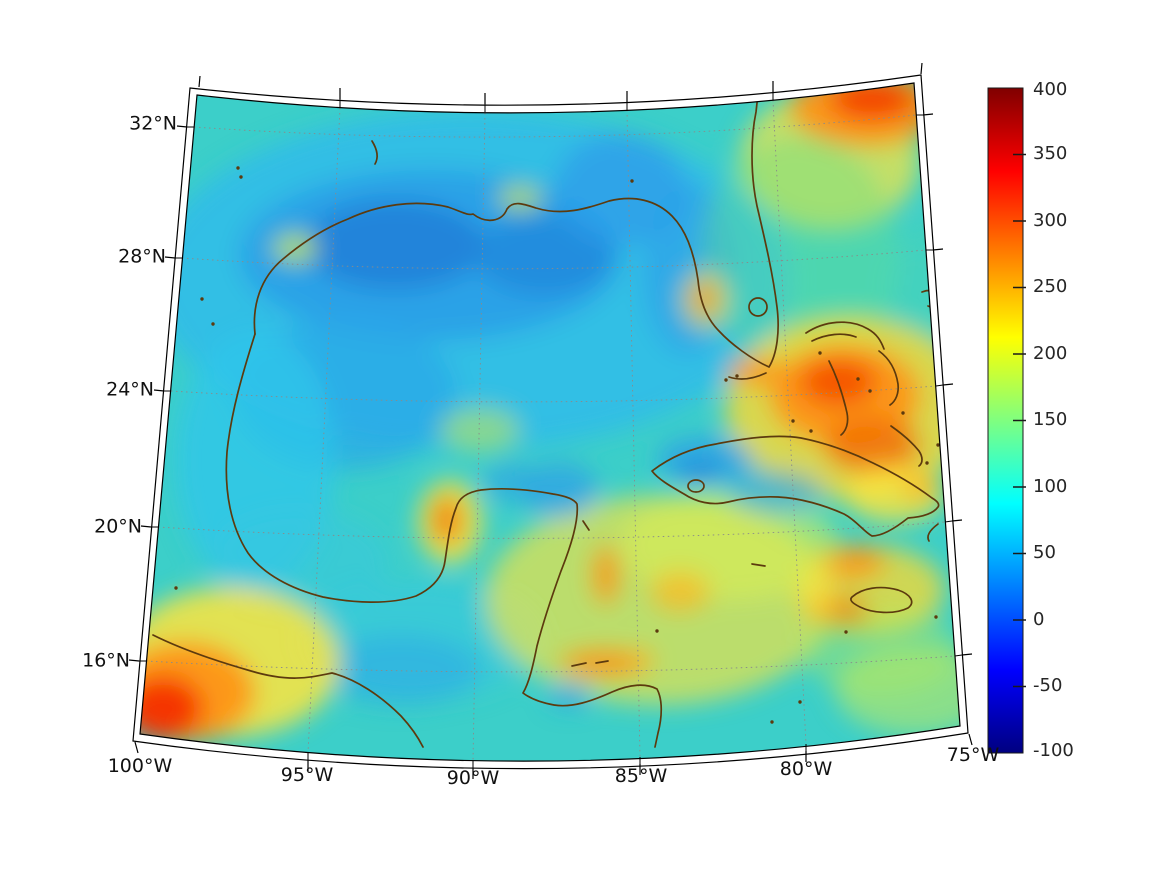 The width and height of the screenshot is (1167, 875). Describe the element at coordinates (586, 525) in the screenshot. I see `coastline-cozumel` at that location.